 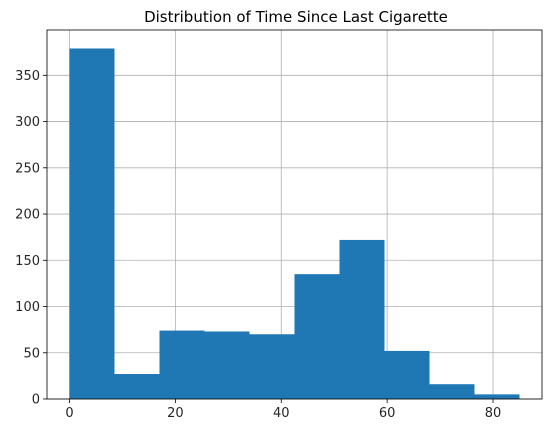 What do you see at coordinates (31, 353) in the screenshot?
I see `y-tick-label: 50` at bounding box center [31, 353].